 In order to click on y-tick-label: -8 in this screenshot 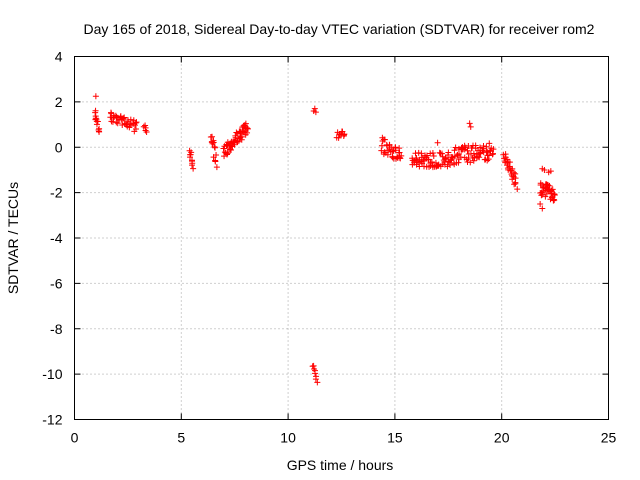, I will do `click(56, 329)`.